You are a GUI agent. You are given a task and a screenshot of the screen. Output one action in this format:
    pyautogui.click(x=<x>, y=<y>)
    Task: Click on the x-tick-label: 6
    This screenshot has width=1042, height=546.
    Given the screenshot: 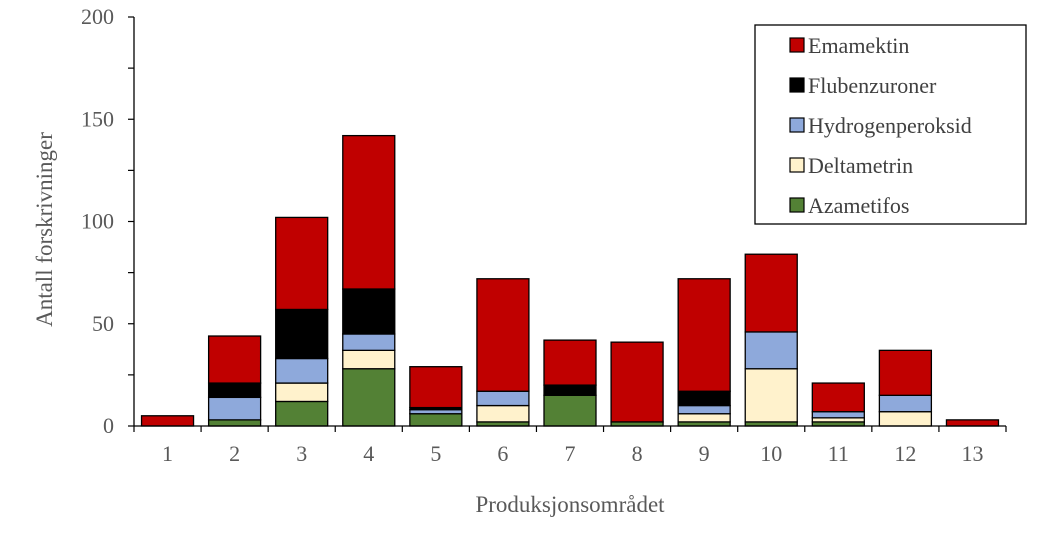 What is the action you would take?
    pyautogui.click(x=502, y=453)
    